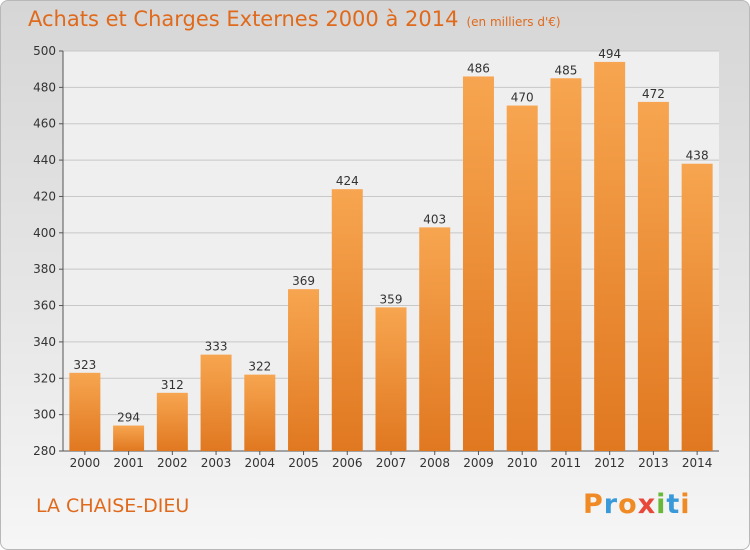 Image resolution: width=750 pixels, height=550 pixels. Describe the element at coordinates (347, 320) in the screenshot. I see `bar-2006` at that location.